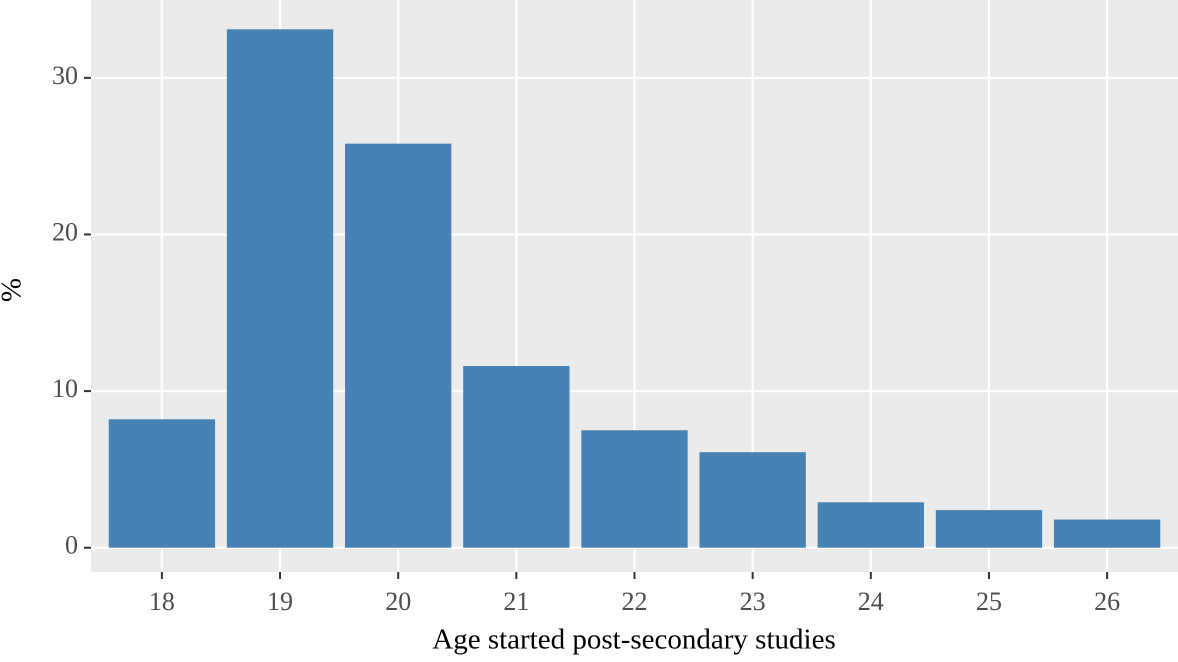  I want to click on x-tick-label: 21, so click(516, 601).